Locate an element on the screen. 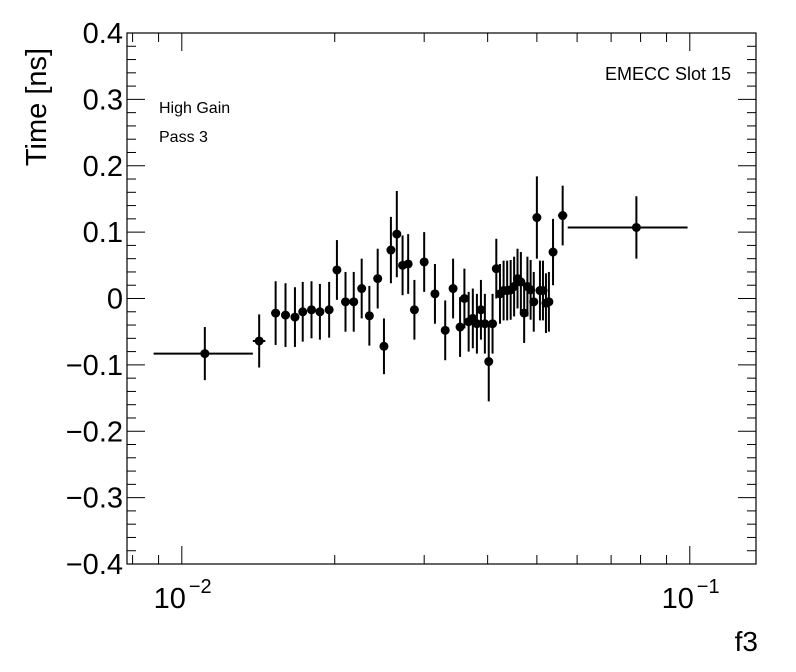 The width and height of the screenshot is (796, 672). y-axis: −0.4 −0.3 −0.2 −0.1 0 0.1 0.2 0.3 0.4 is located at coordinates (94, 299).